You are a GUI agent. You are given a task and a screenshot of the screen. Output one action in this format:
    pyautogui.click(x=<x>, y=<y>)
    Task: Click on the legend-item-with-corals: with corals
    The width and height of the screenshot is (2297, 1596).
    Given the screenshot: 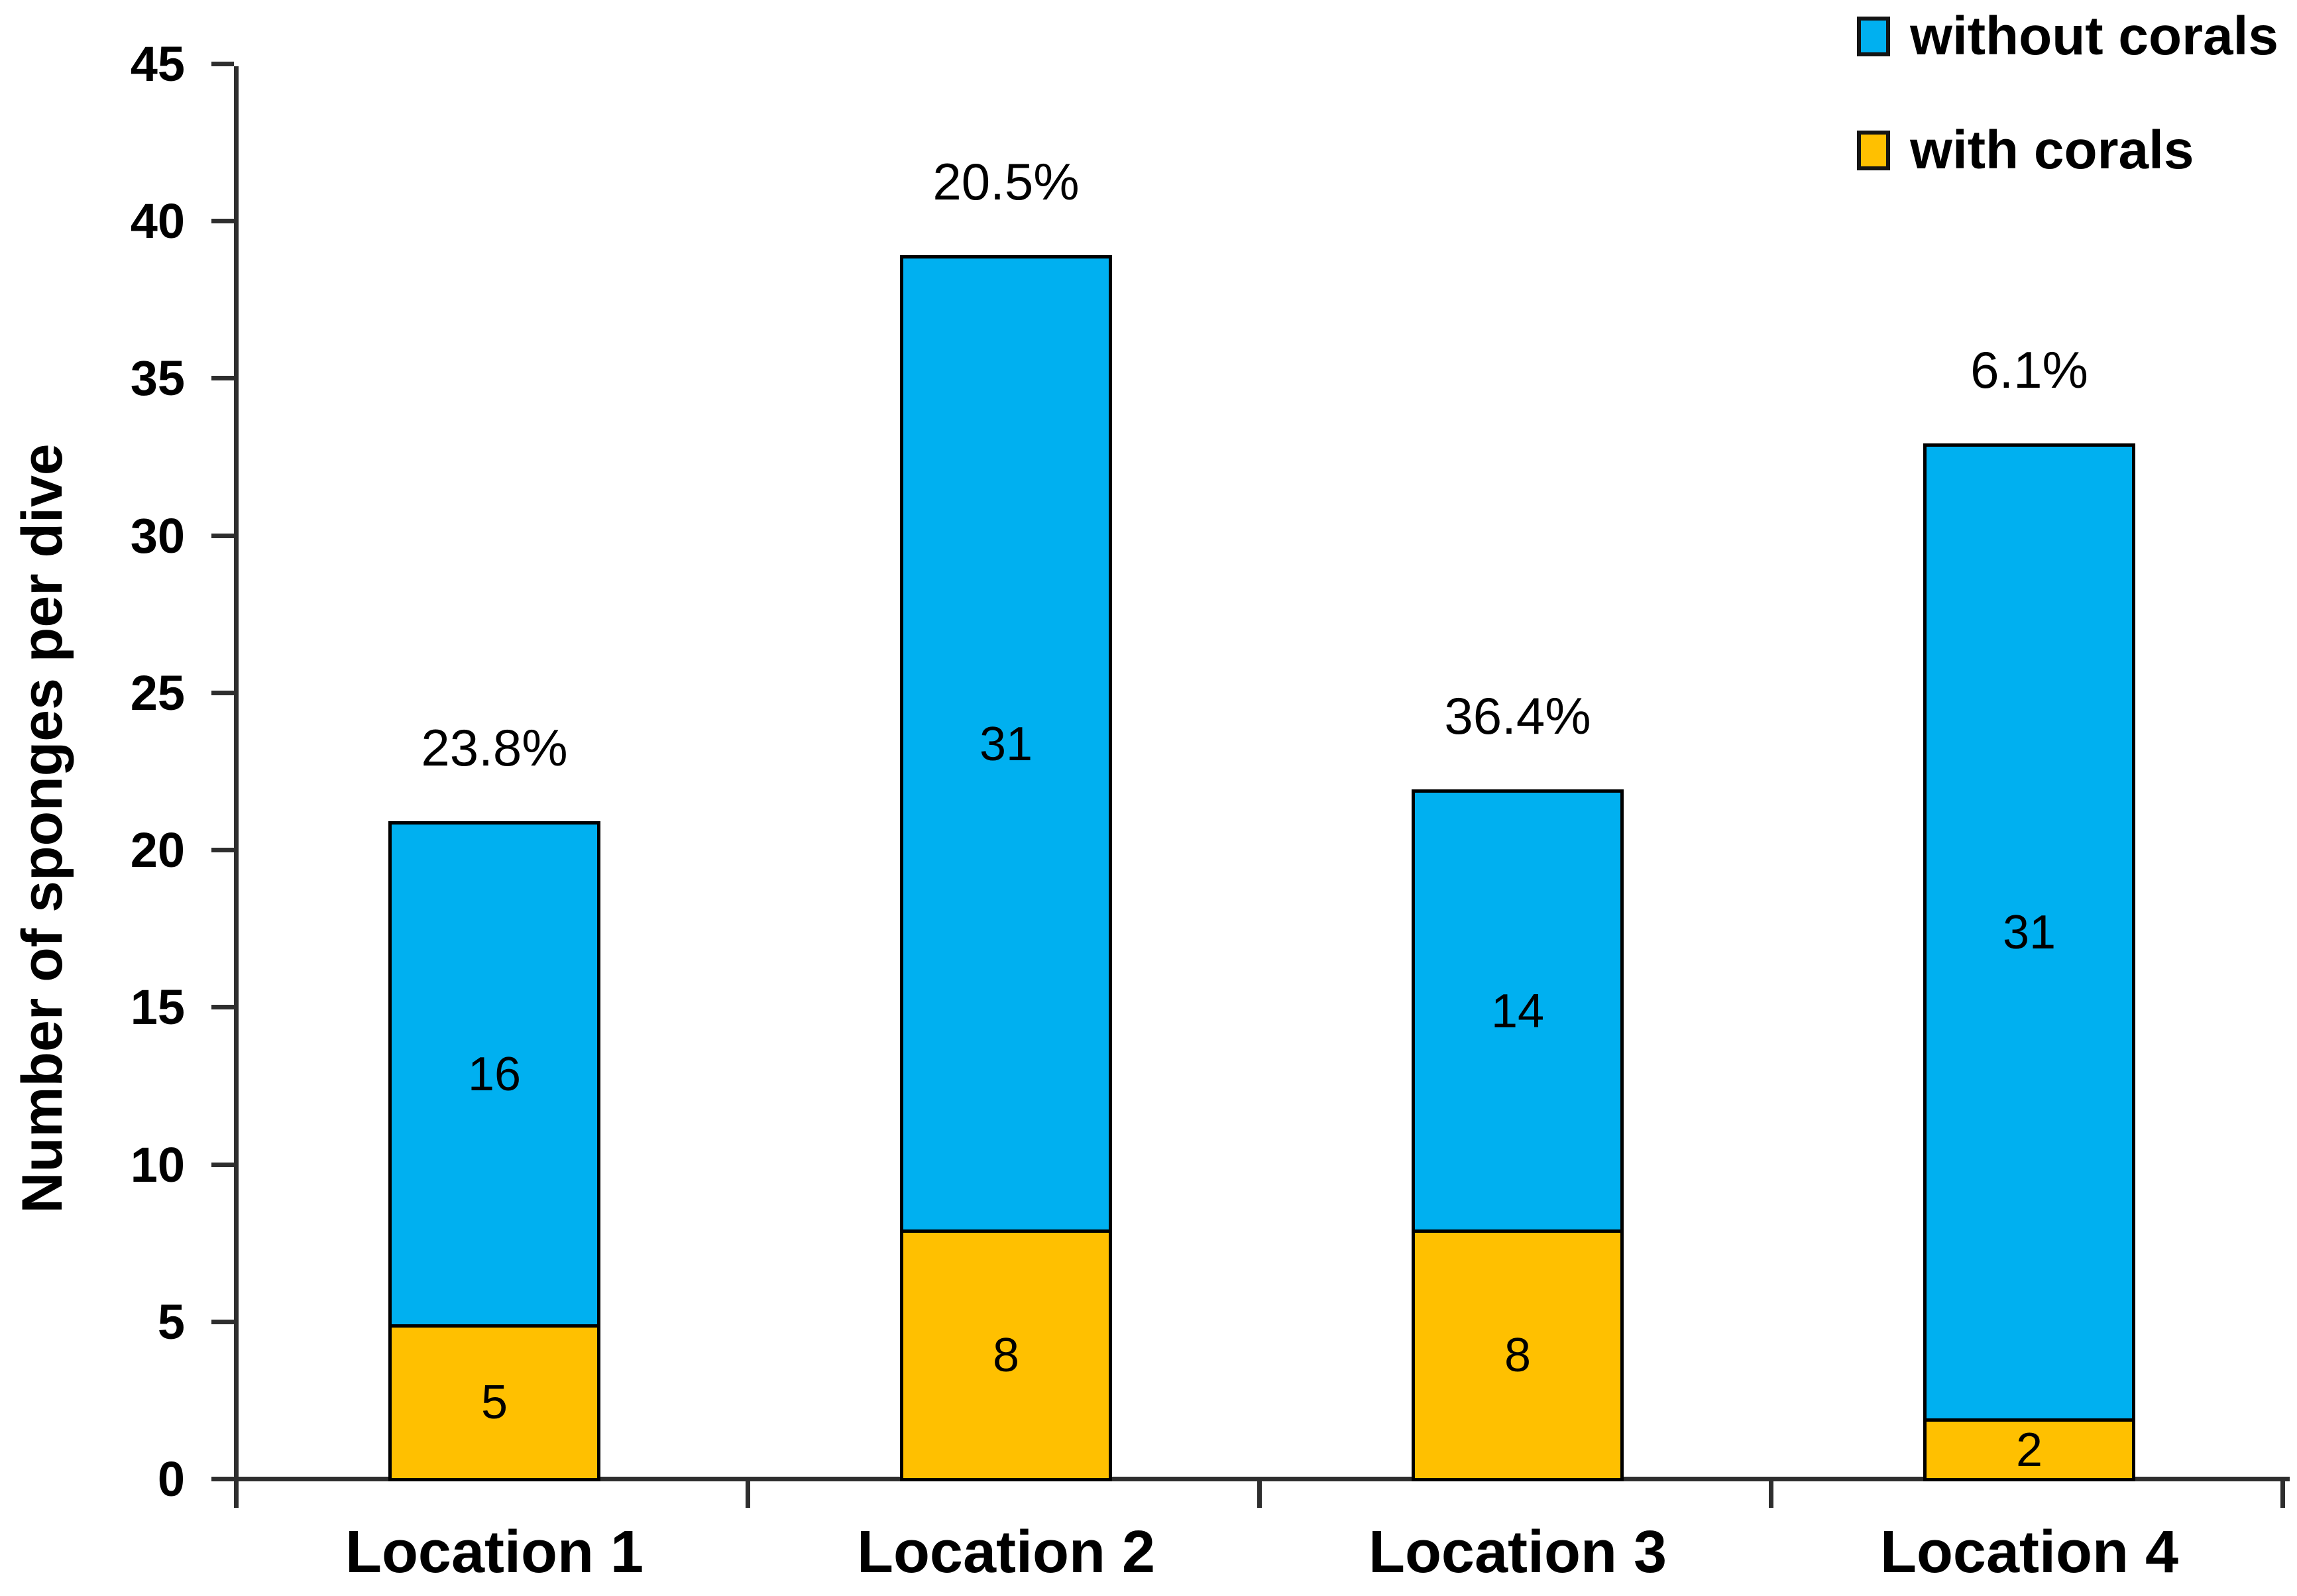 What is the action you would take?
    pyautogui.click(x=2025, y=150)
    